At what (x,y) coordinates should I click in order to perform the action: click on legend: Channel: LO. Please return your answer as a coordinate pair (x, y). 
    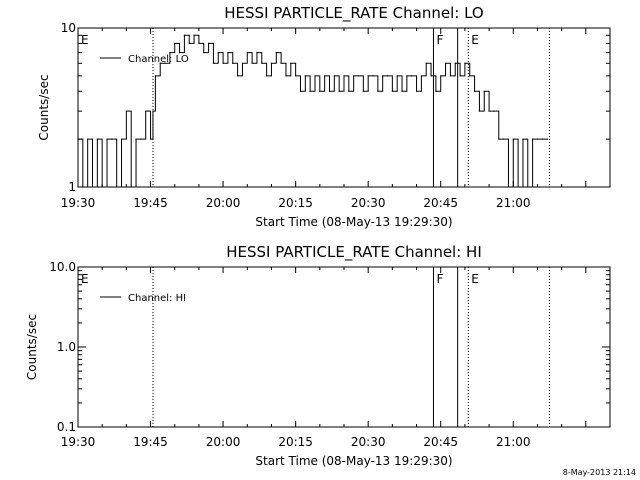
    Looking at the image, I should click on (144, 59).